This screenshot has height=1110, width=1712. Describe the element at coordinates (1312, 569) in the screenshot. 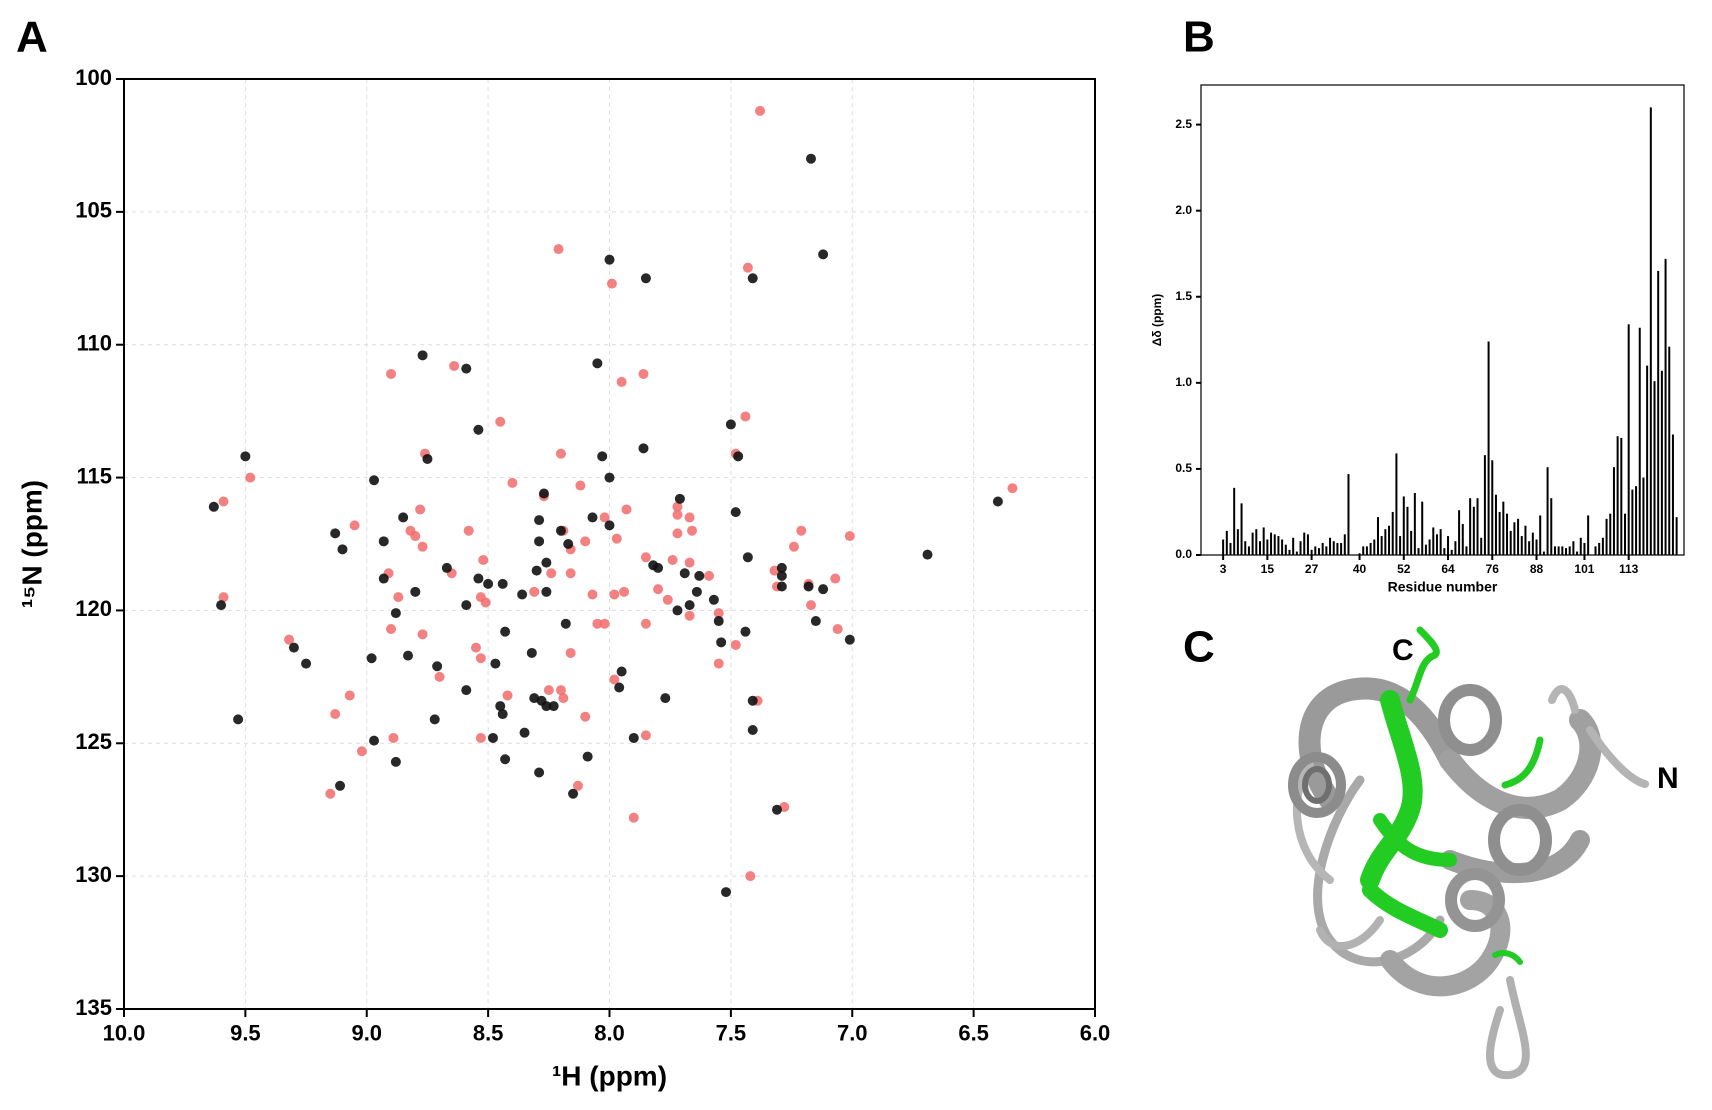

I see `x-tick-label: 27` at that location.